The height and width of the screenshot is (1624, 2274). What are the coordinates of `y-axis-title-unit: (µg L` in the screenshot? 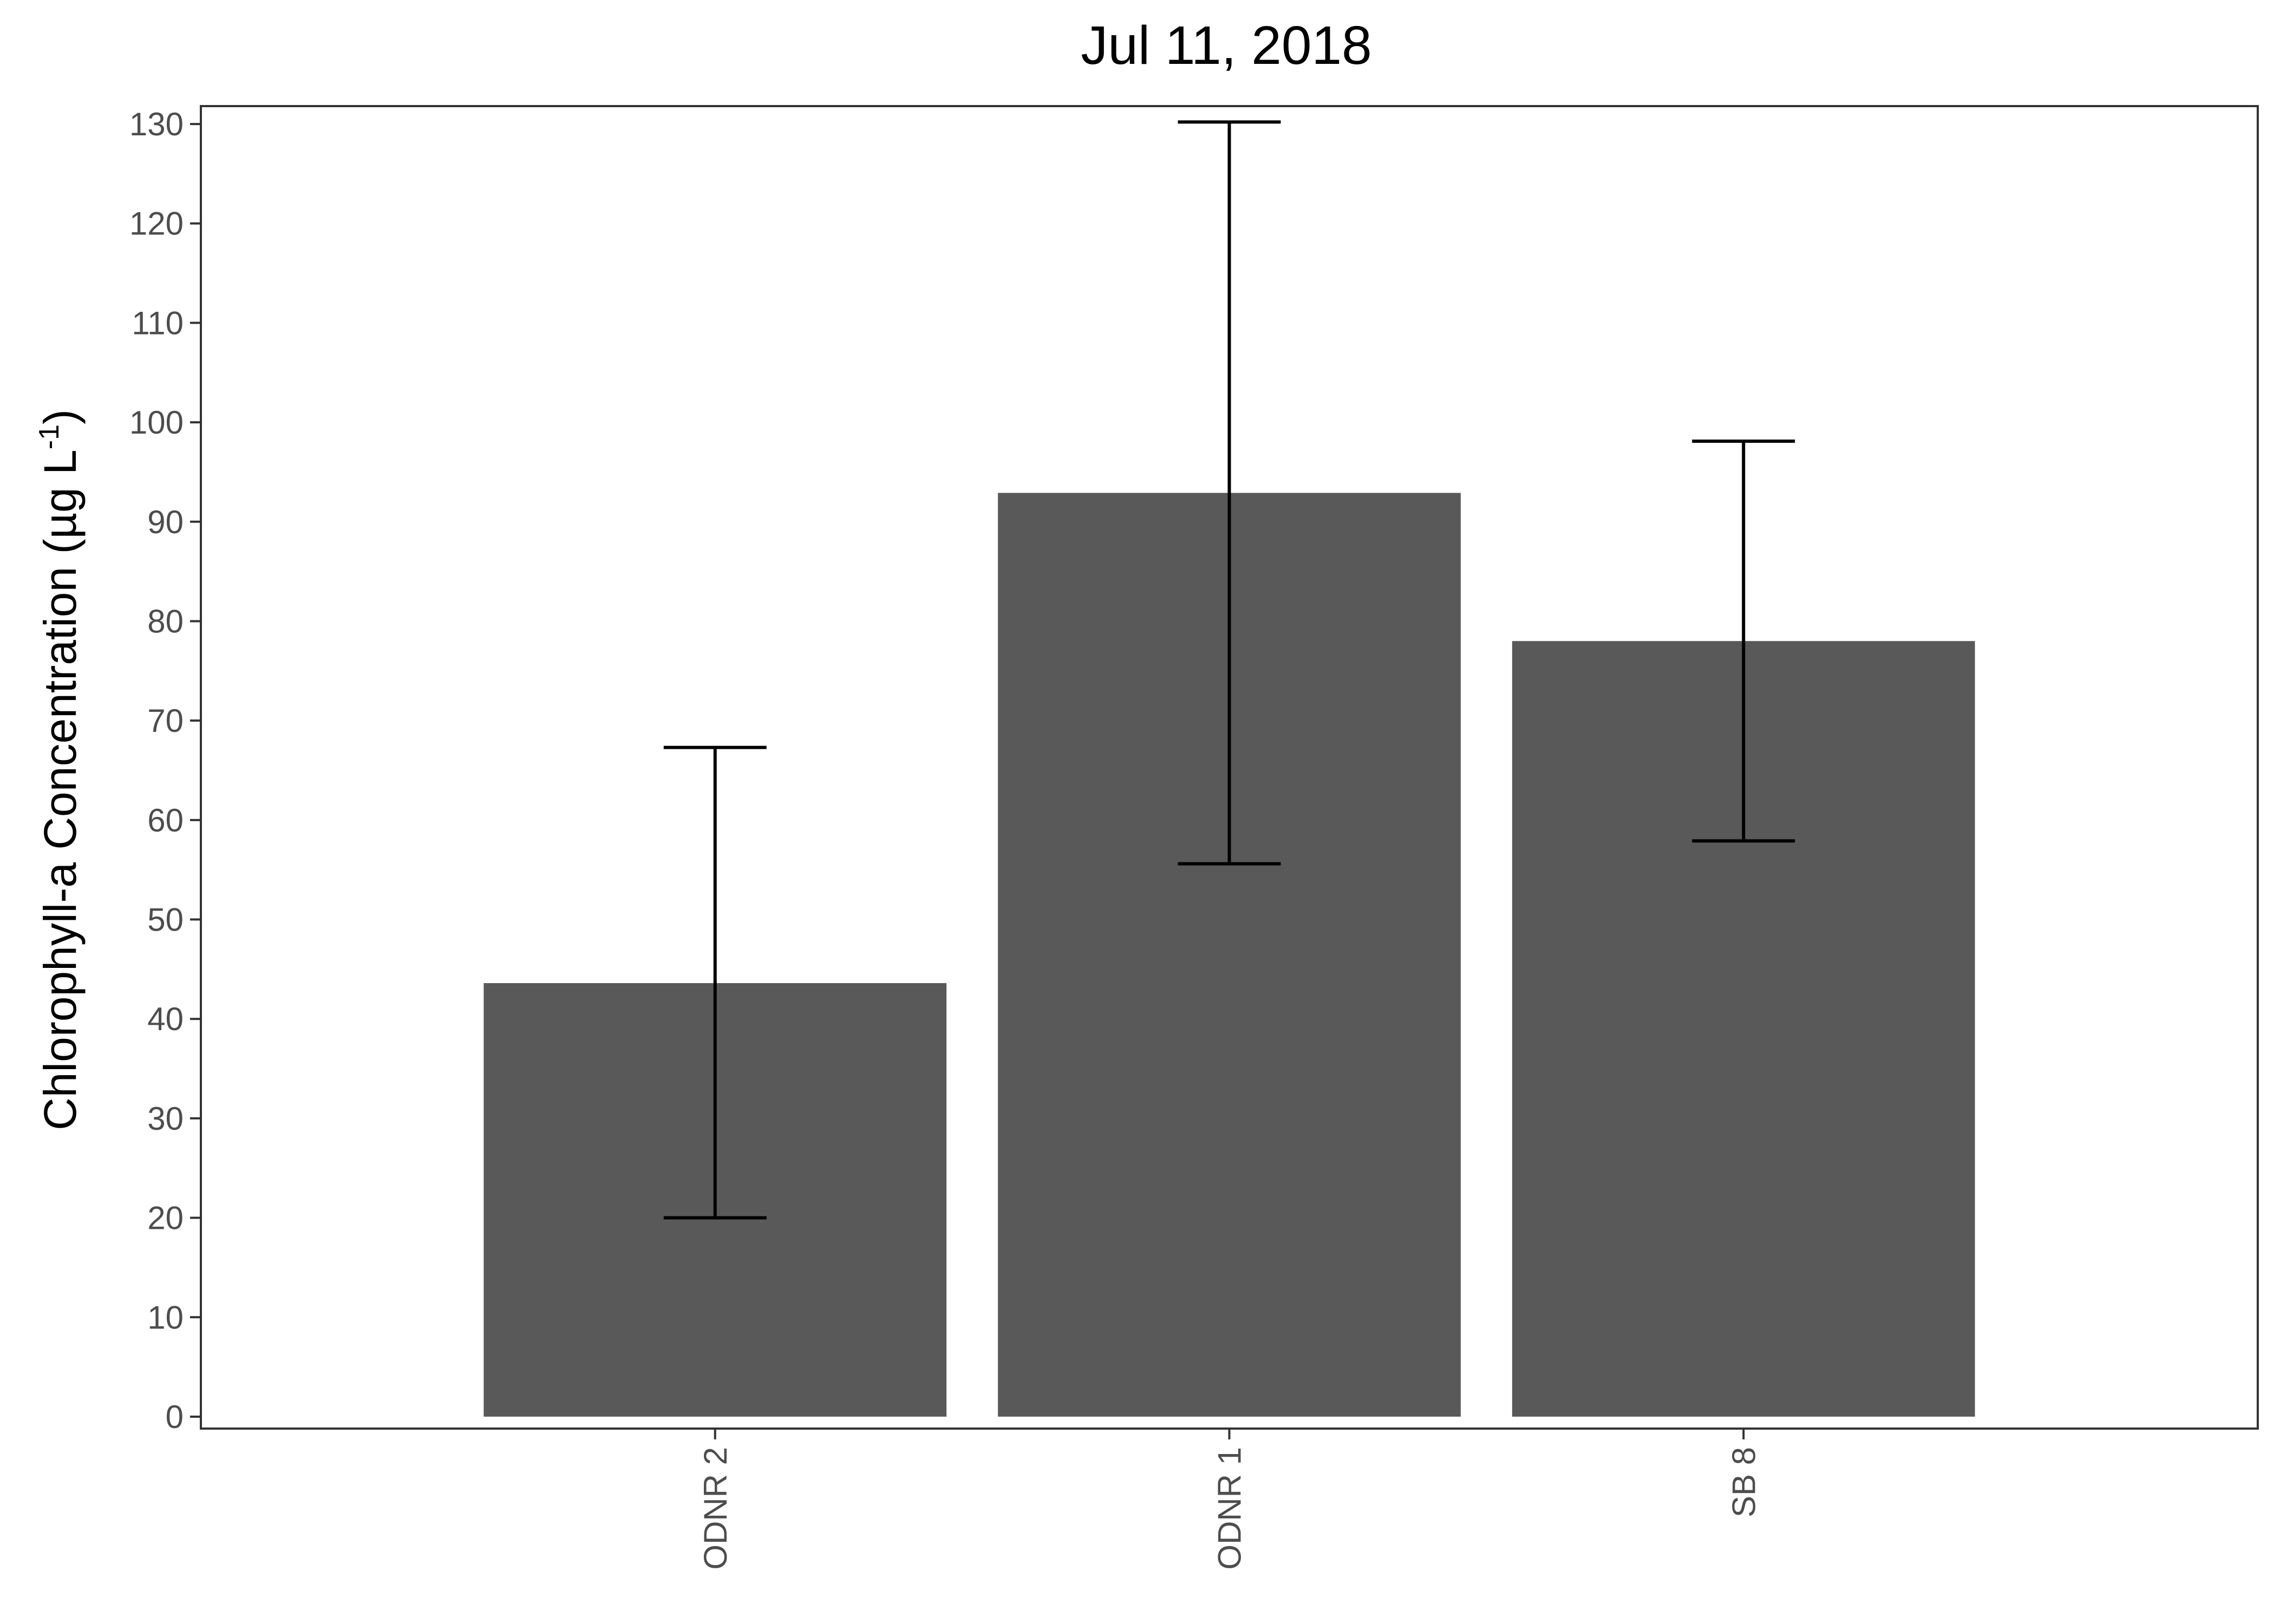 It's located at (61, 502).